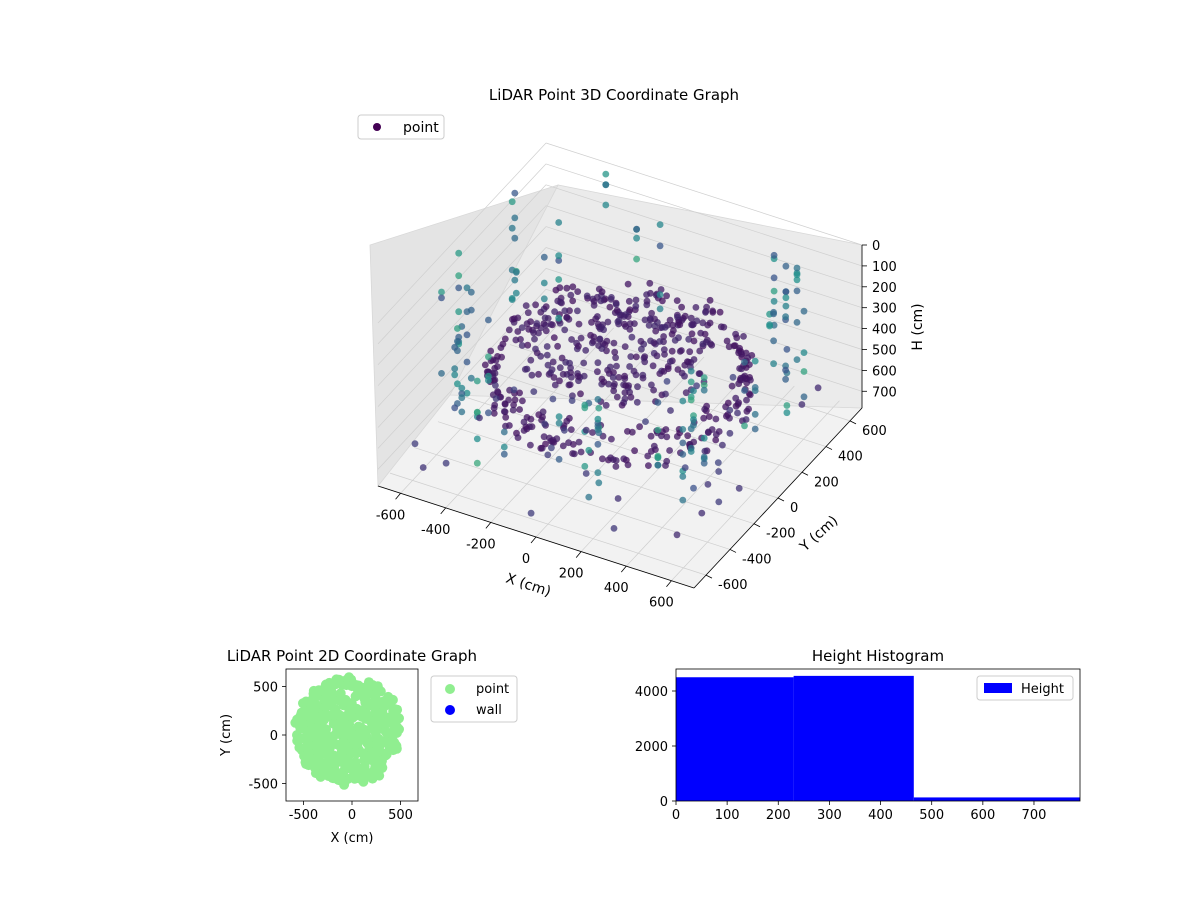  Describe the element at coordinates (616, 354) in the screenshot. I see `chart-3d-points` at that location.